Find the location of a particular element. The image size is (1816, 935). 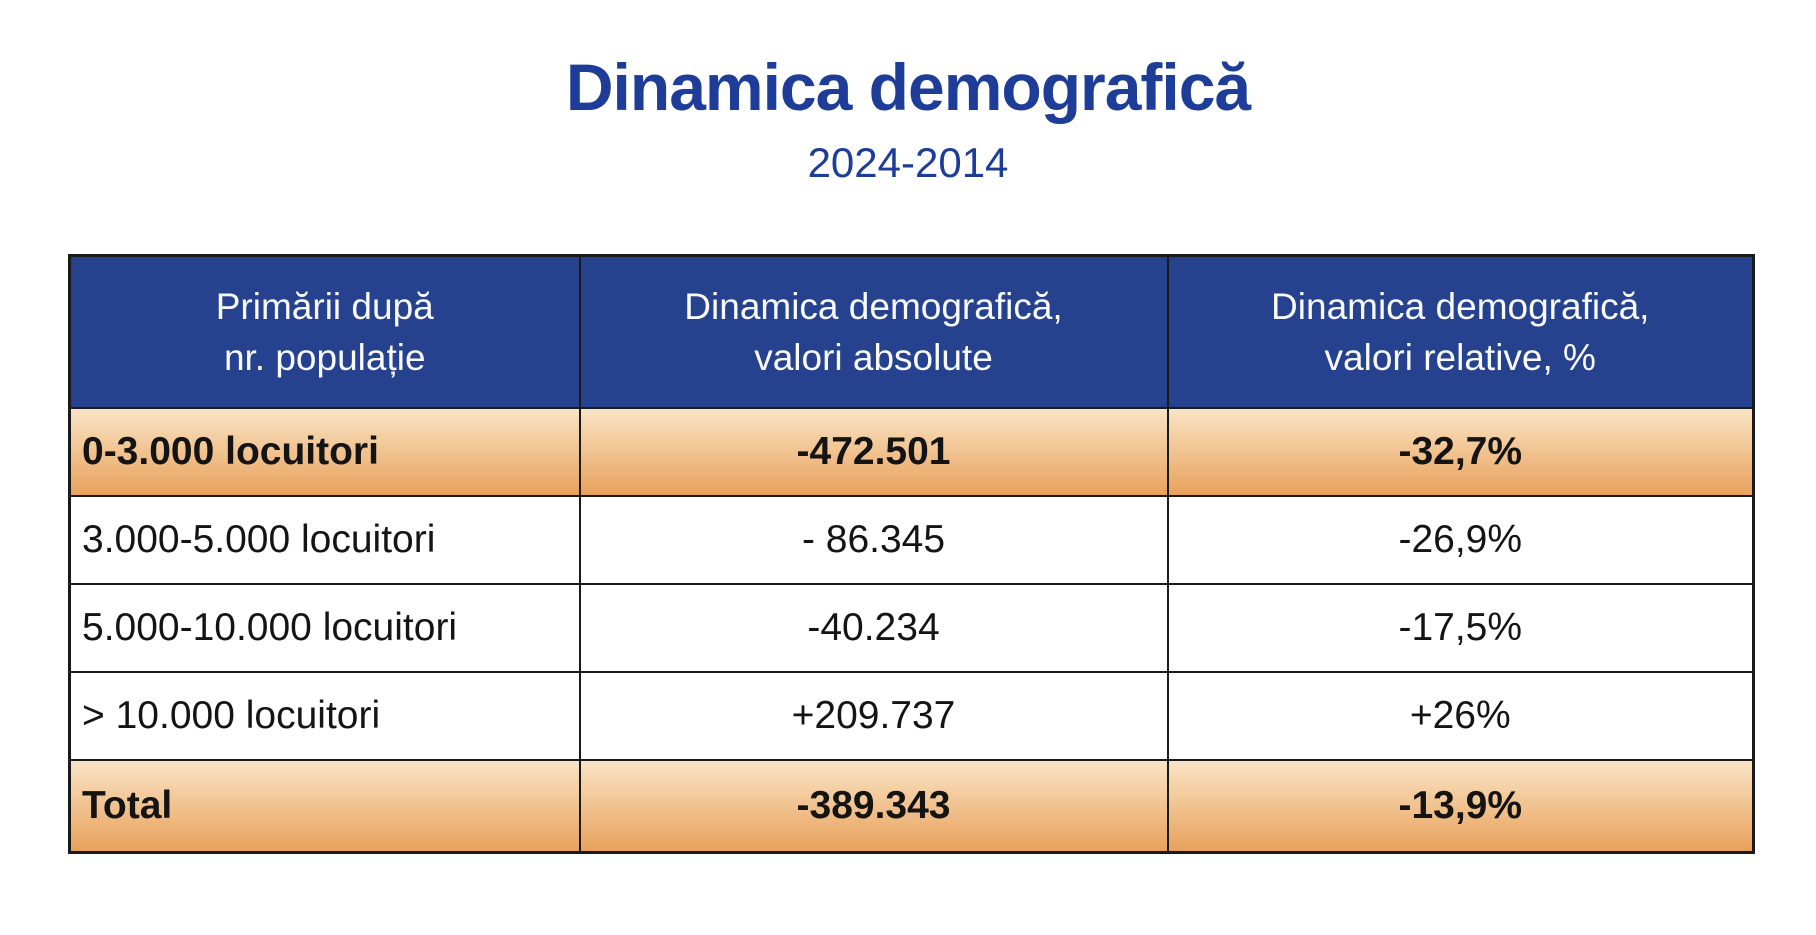

column-header-absolute-line2: valori absolute is located at coordinates (873, 357).